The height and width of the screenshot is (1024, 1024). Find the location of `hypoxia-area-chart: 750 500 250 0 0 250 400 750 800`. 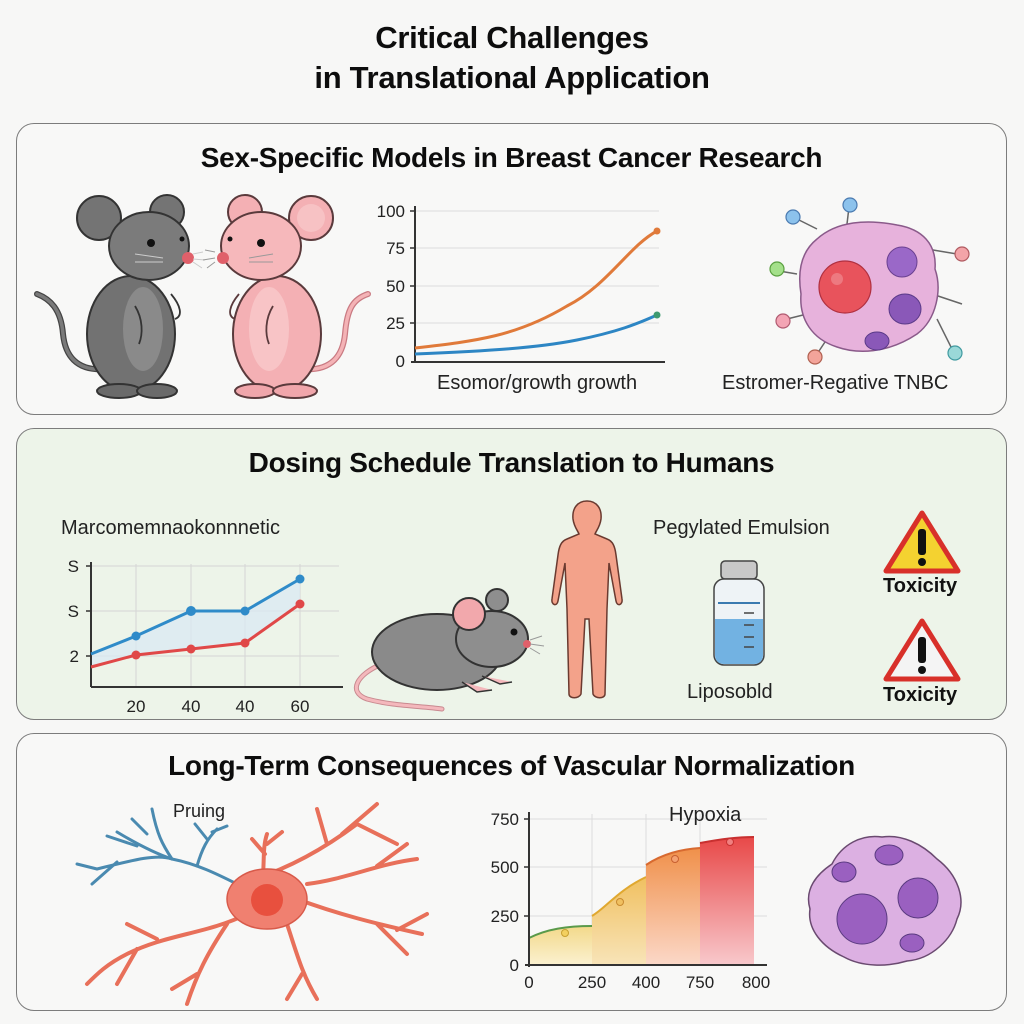

hypoxia-area-chart: 750 500 250 0 0 250 400 750 800 is located at coordinates (631, 901).